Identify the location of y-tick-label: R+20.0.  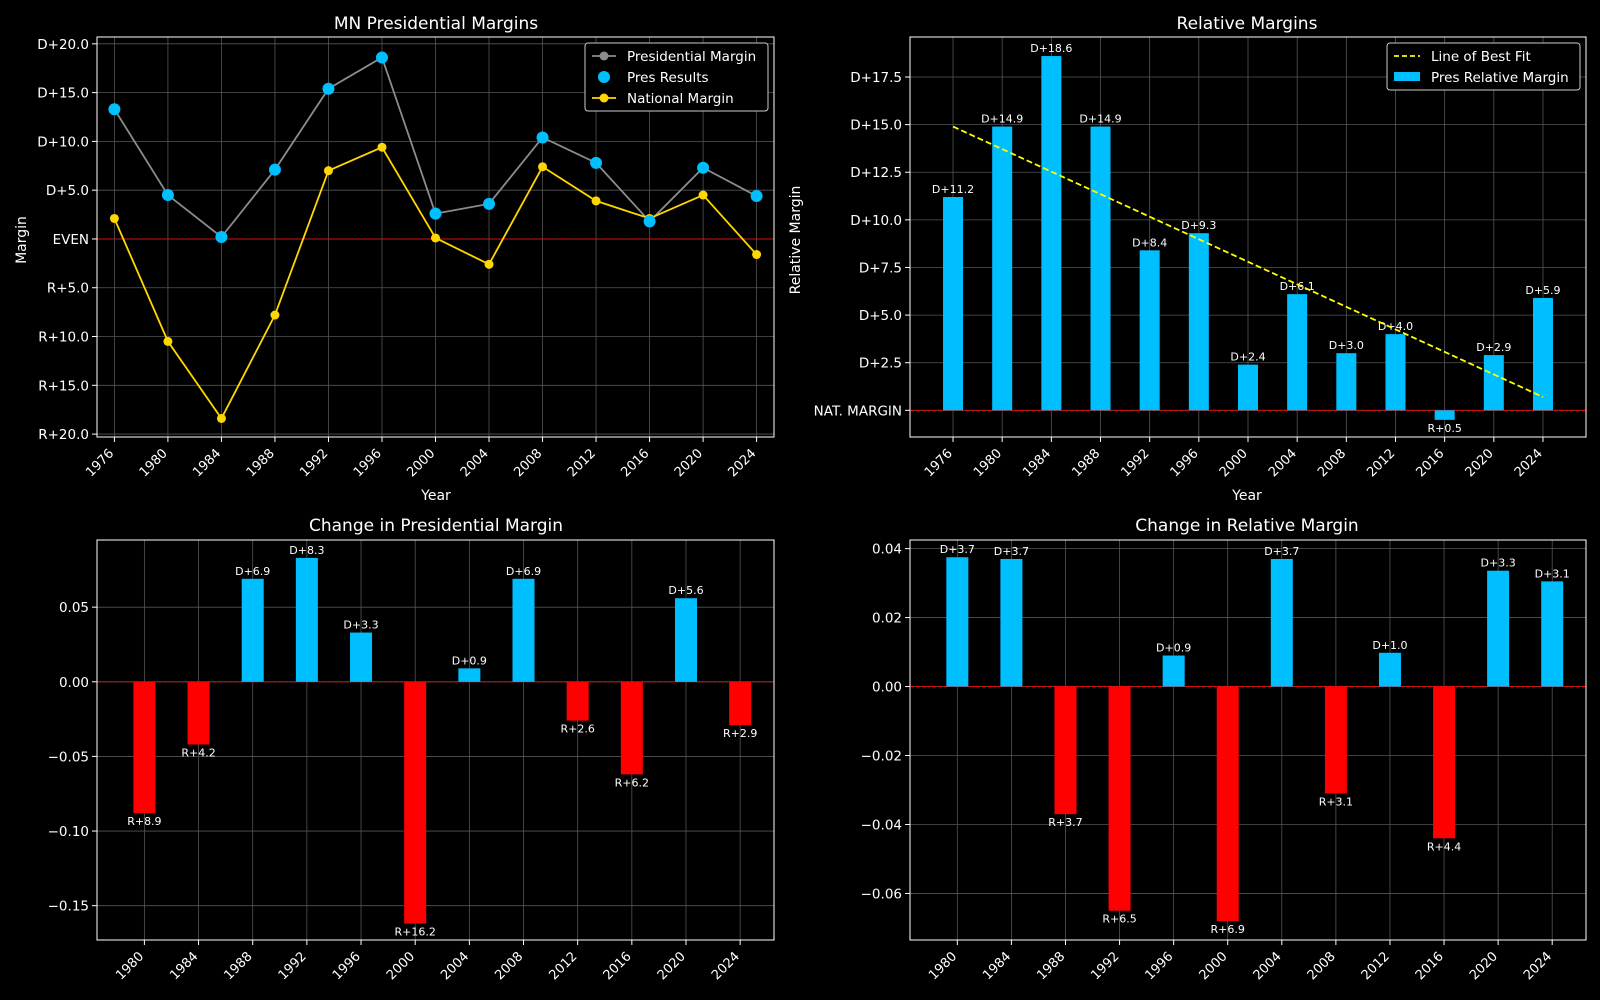
(63, 435).